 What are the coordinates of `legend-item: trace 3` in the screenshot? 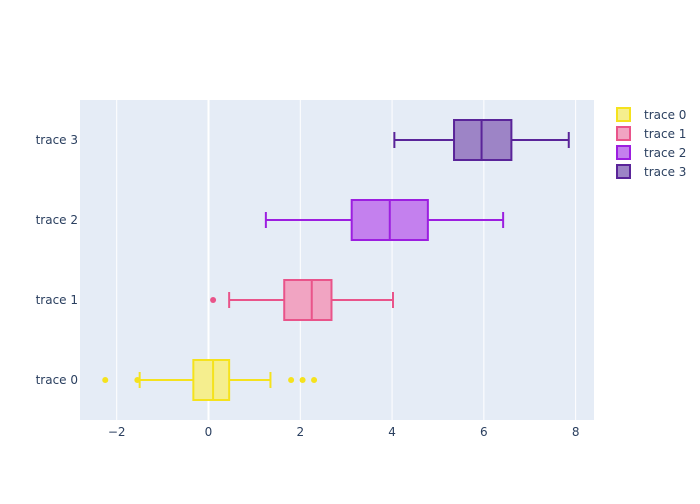 It's located at (651, 171).